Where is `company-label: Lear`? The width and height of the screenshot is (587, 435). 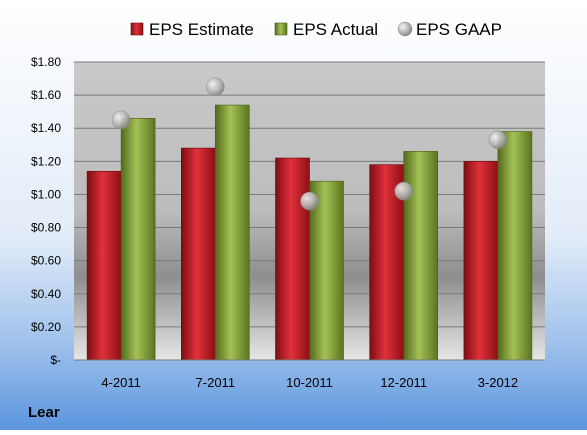 company-label: Lear is located at coordinates (44, 412).